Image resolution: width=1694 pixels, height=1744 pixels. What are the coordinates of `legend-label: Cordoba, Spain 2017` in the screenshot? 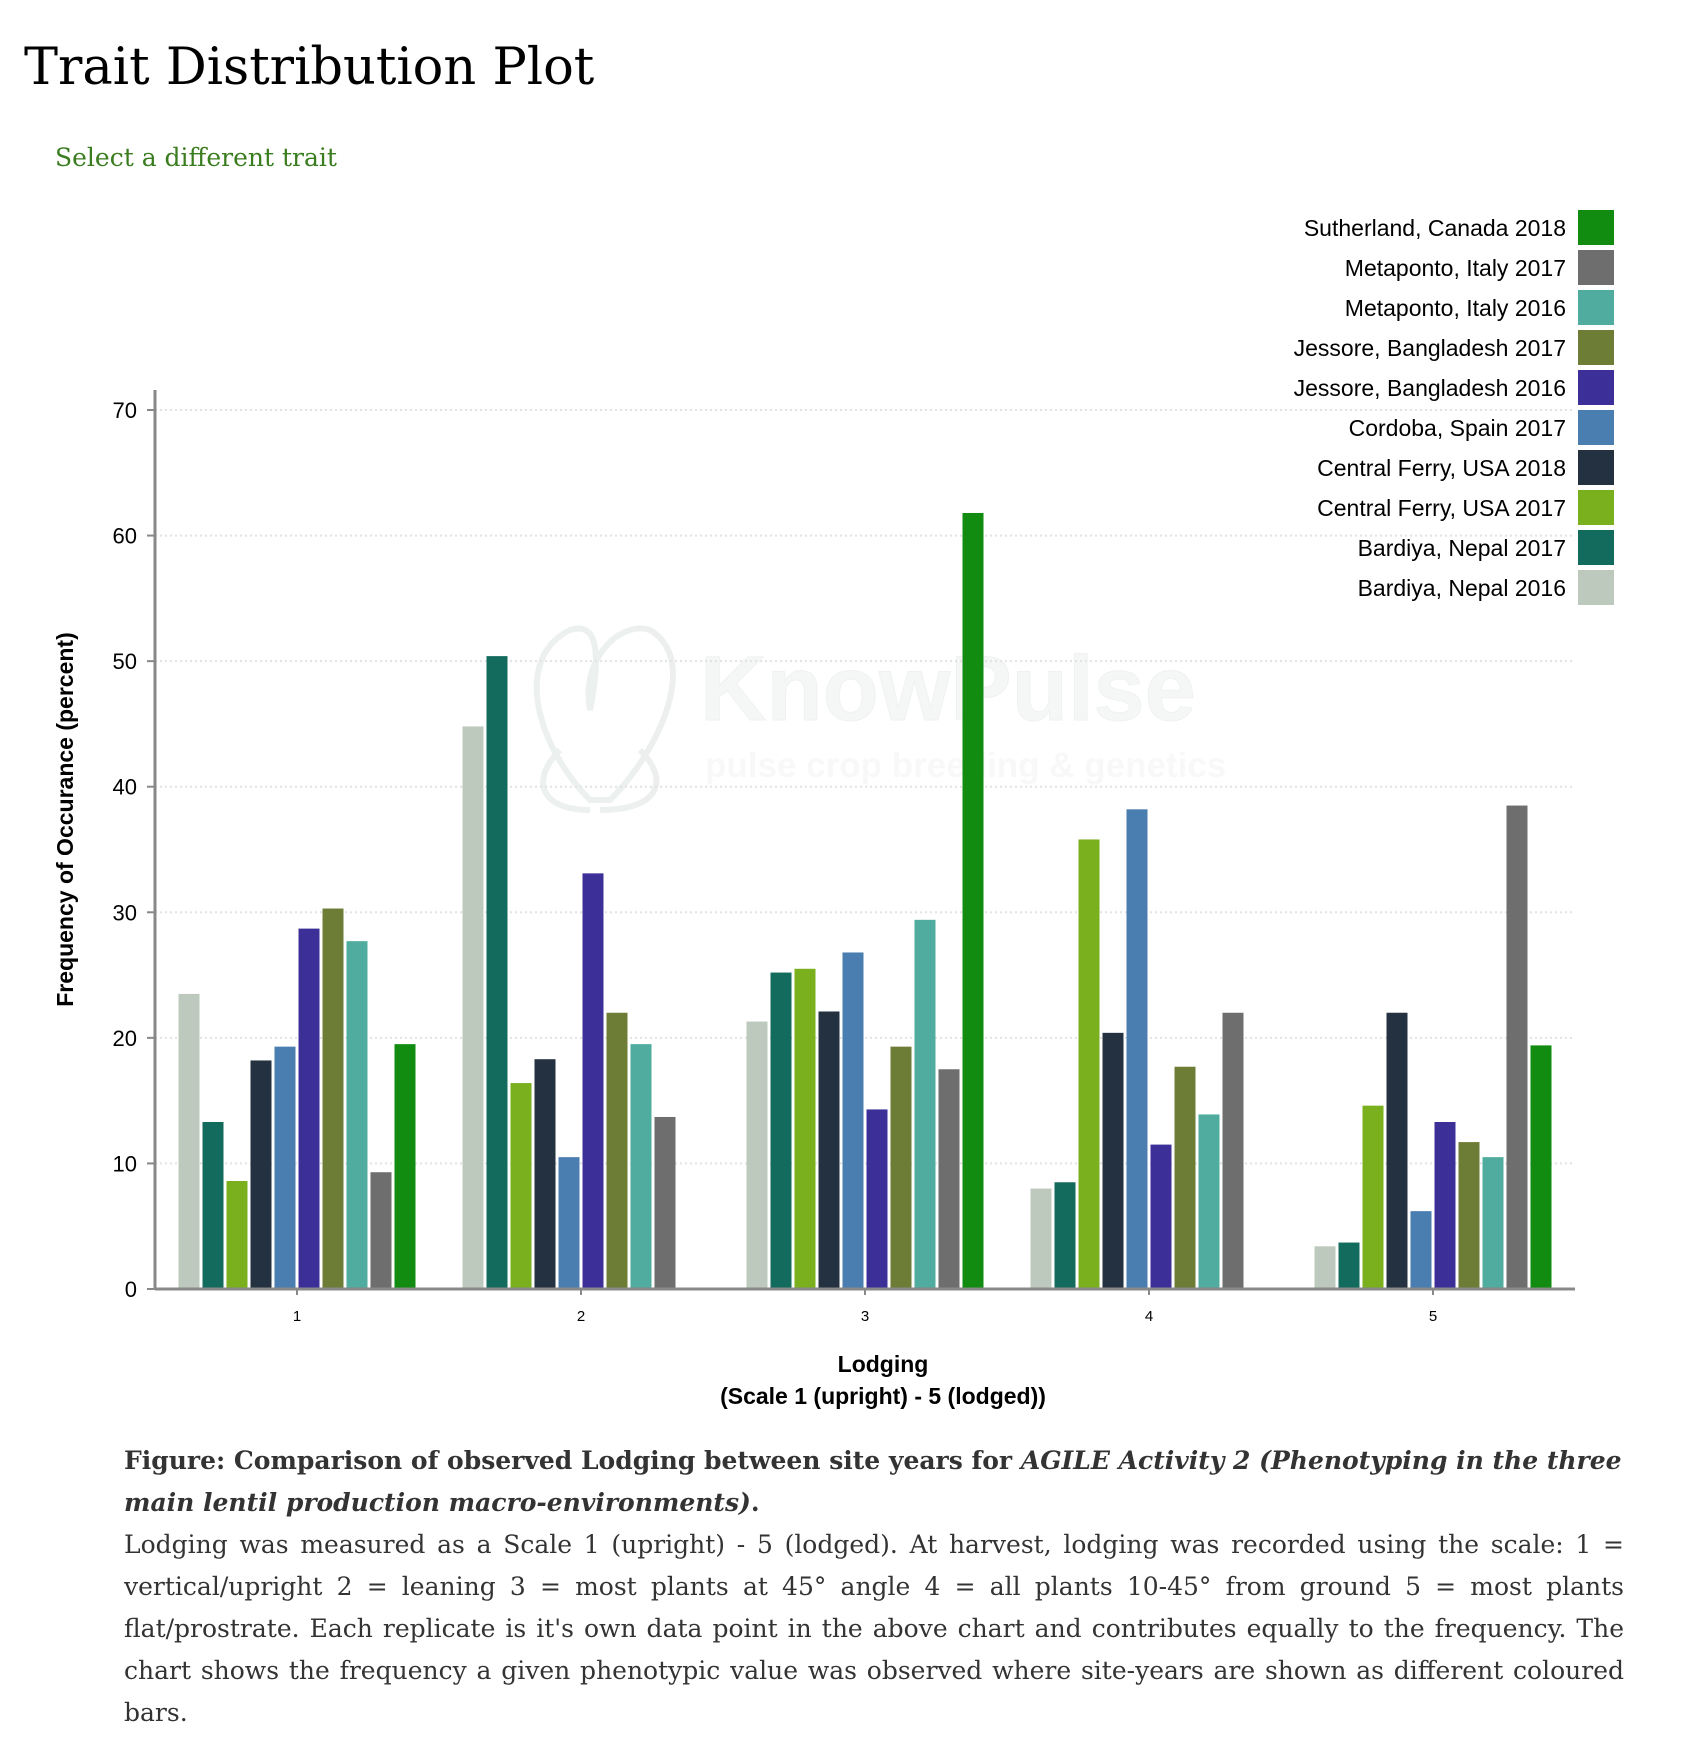 It's located at (1457, 428).